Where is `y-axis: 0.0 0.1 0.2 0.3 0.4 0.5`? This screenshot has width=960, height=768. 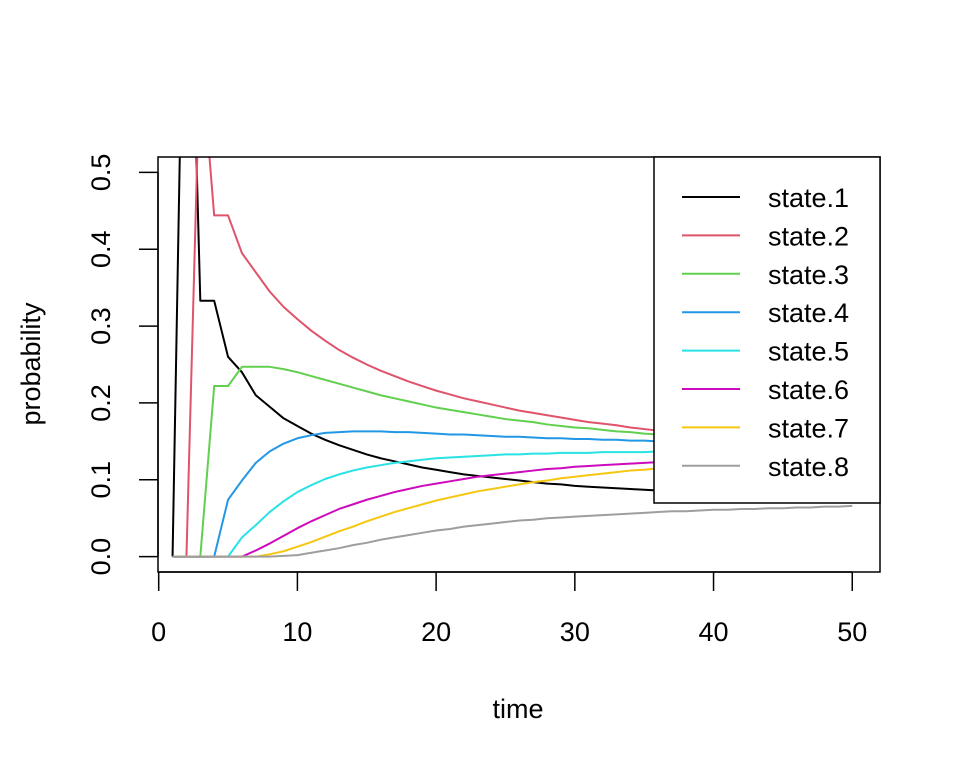 y-axis: 0.0 0.1 0.2 0.3 0.4 0.5 is located at coordinates (122, 365).